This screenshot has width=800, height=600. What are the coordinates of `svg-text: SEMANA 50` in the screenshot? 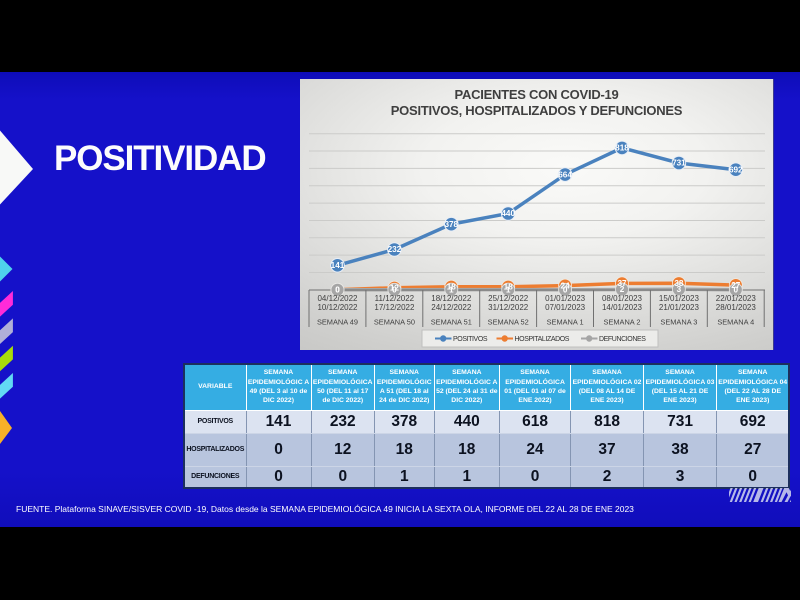 It's located at (394, 322).